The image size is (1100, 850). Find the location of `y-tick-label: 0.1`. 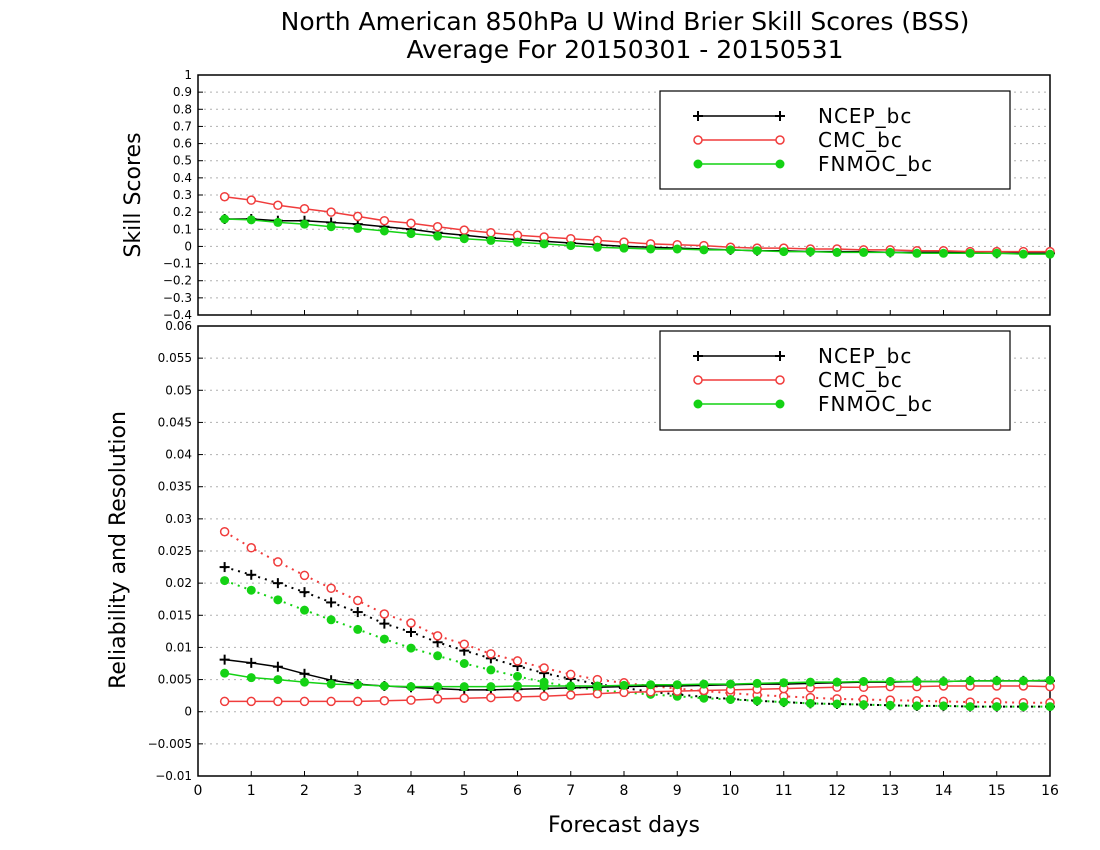

y-tick-label: 0.1 is located at coordinates (182, 229).